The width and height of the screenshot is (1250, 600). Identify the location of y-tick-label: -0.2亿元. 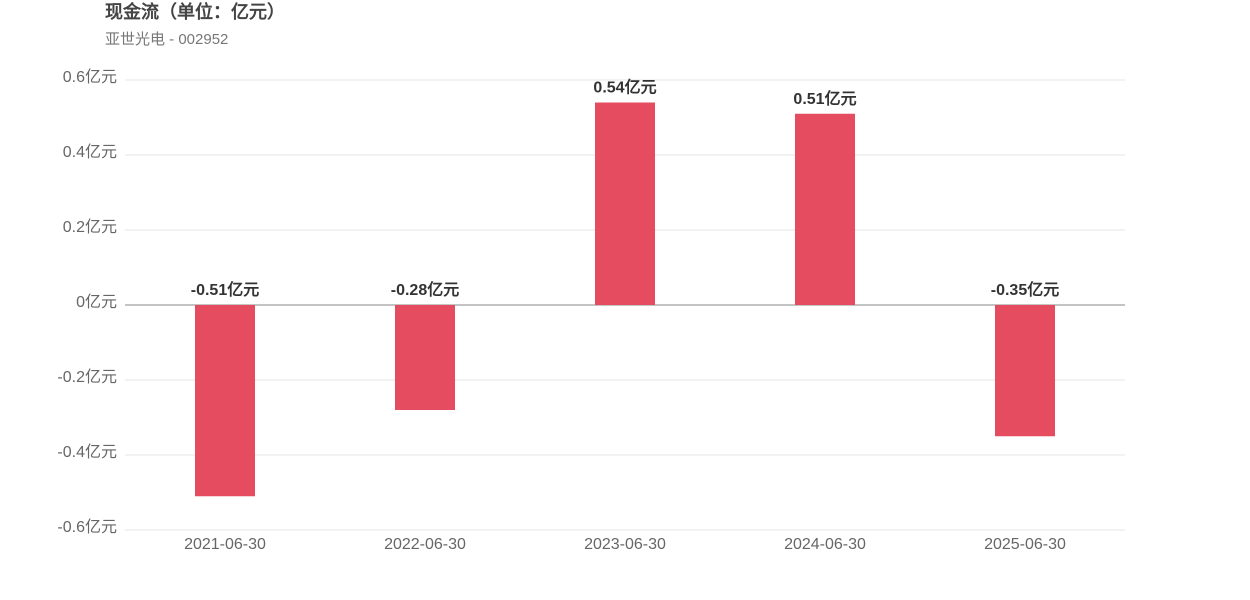
(87, 377).